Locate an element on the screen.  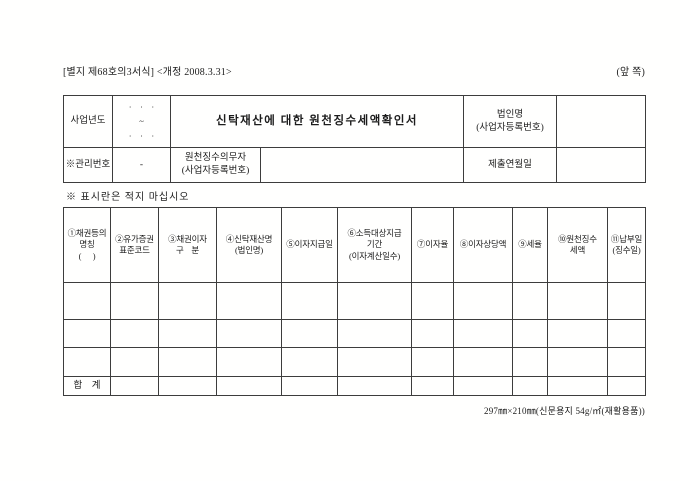
total-row: 합 계 is located at coordinates (354, 386).